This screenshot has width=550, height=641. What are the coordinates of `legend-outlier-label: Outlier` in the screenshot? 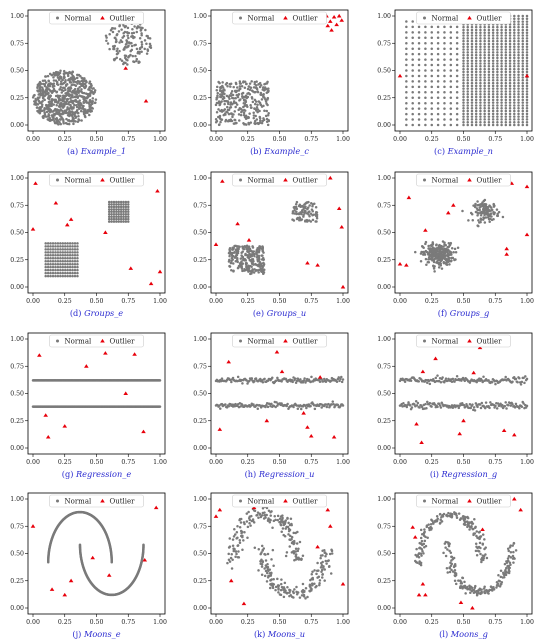 It's located at (306, 341).